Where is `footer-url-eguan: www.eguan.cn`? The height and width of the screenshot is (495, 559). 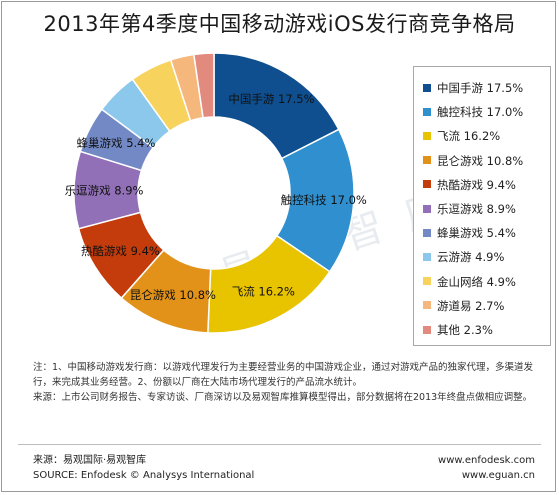
footer-url-eguan: www.eguan.cn is located at coordinates (498, 475).